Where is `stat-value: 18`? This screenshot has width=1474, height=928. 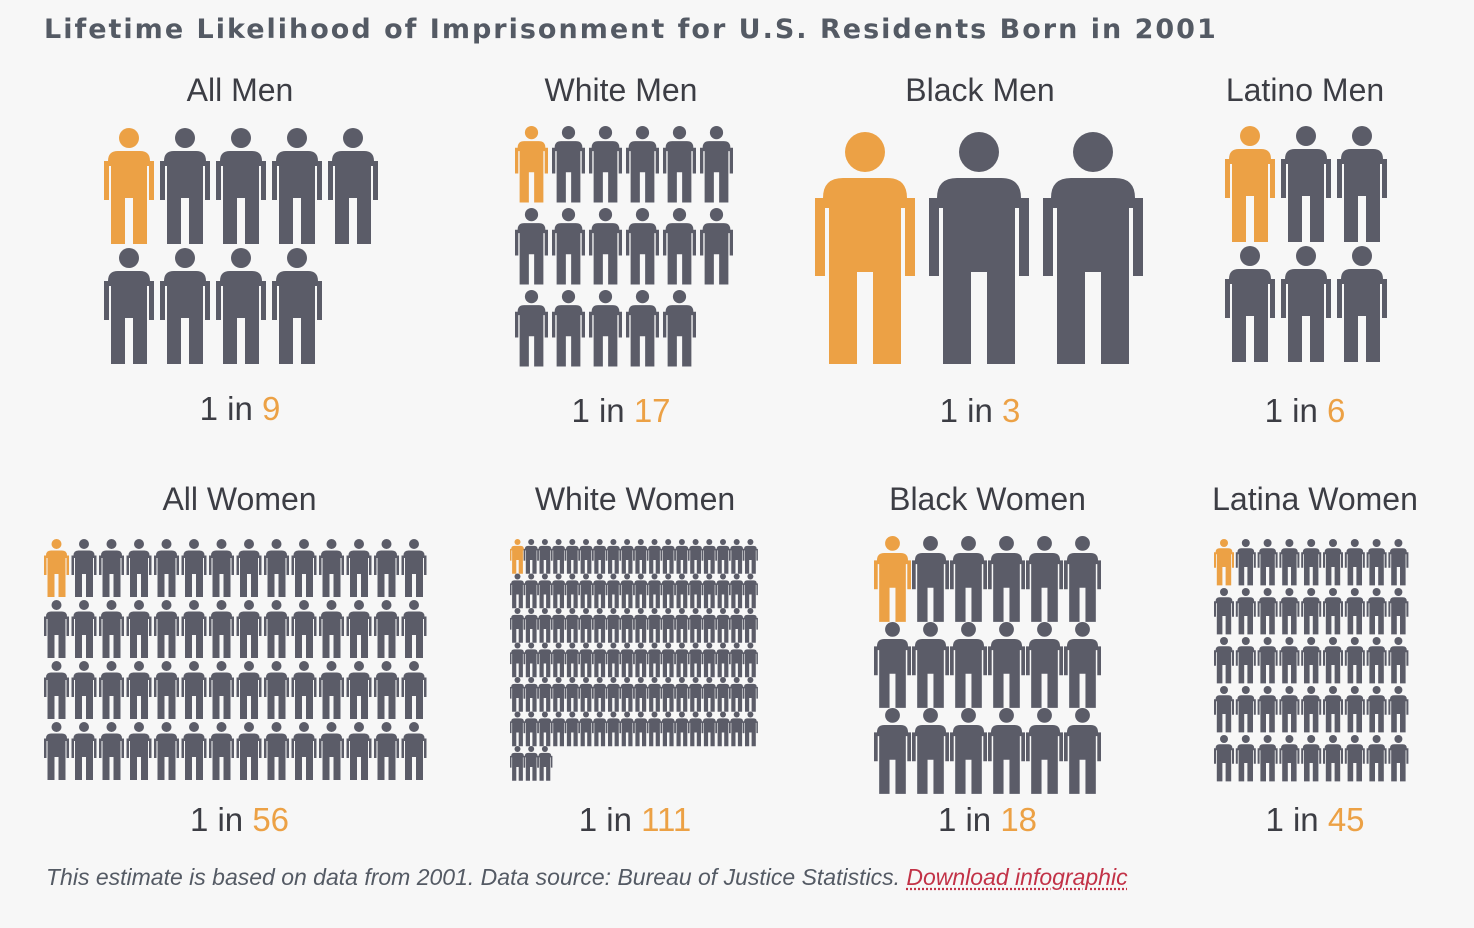 stat-value: 18 is located at coordinates (1019, 819).